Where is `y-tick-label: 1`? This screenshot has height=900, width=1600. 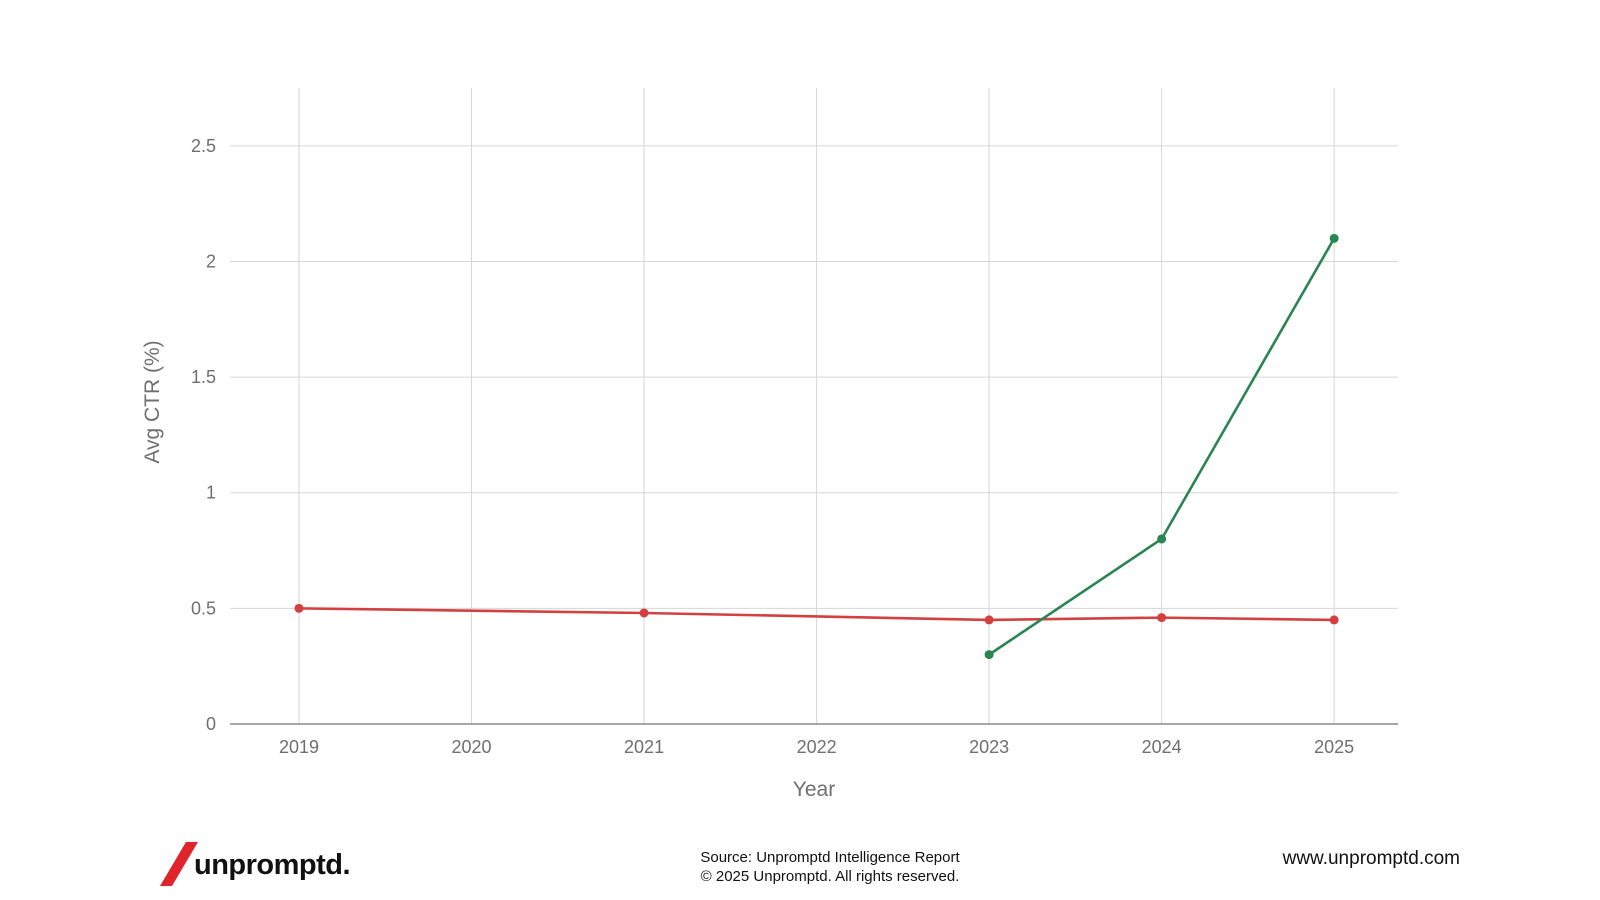 y-tick-label: 1 is located at coordinates (211, 493).